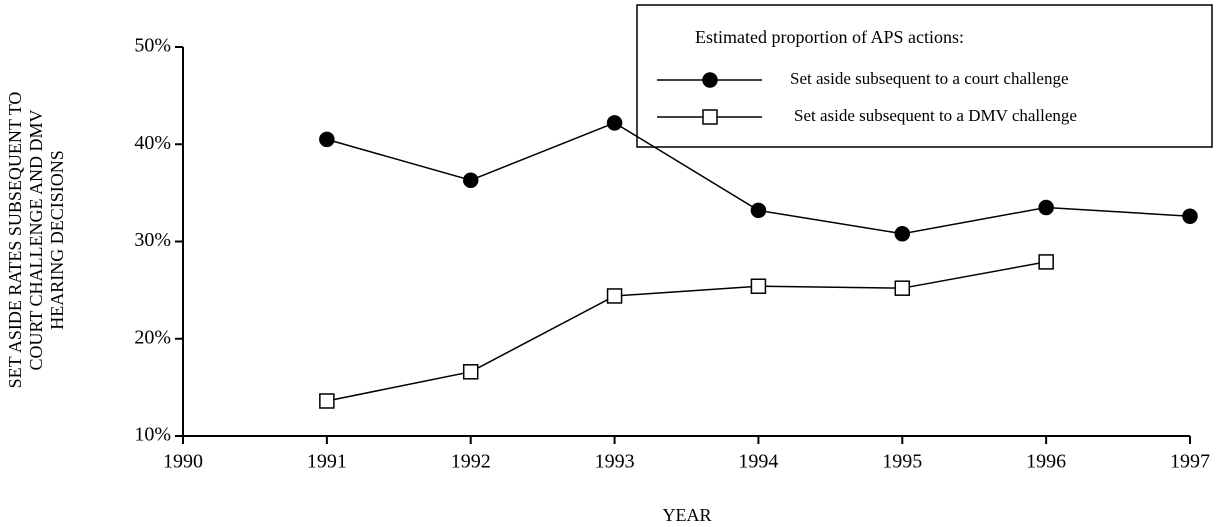 Image resolution: width=1225 pixels, height=527 pixels. What do you see at coordinates (758, 462) in the screenshot?
I see `x-tick-label: 1994` at bounding box center [758, 462].